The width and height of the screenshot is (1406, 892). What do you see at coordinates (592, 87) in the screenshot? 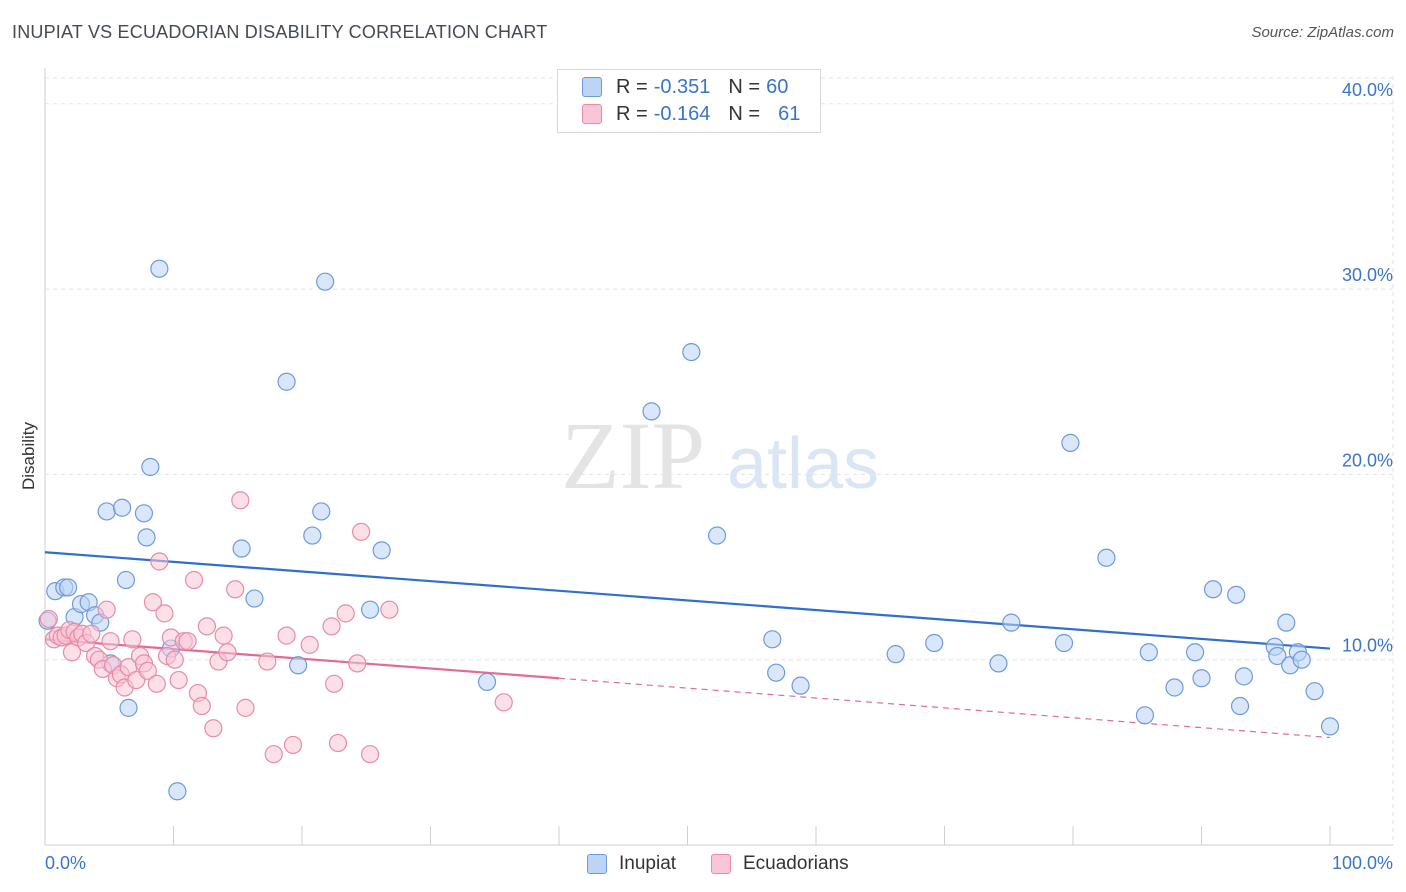
I see `legend-swatch-inupiat` at bounding box center [592, 87].